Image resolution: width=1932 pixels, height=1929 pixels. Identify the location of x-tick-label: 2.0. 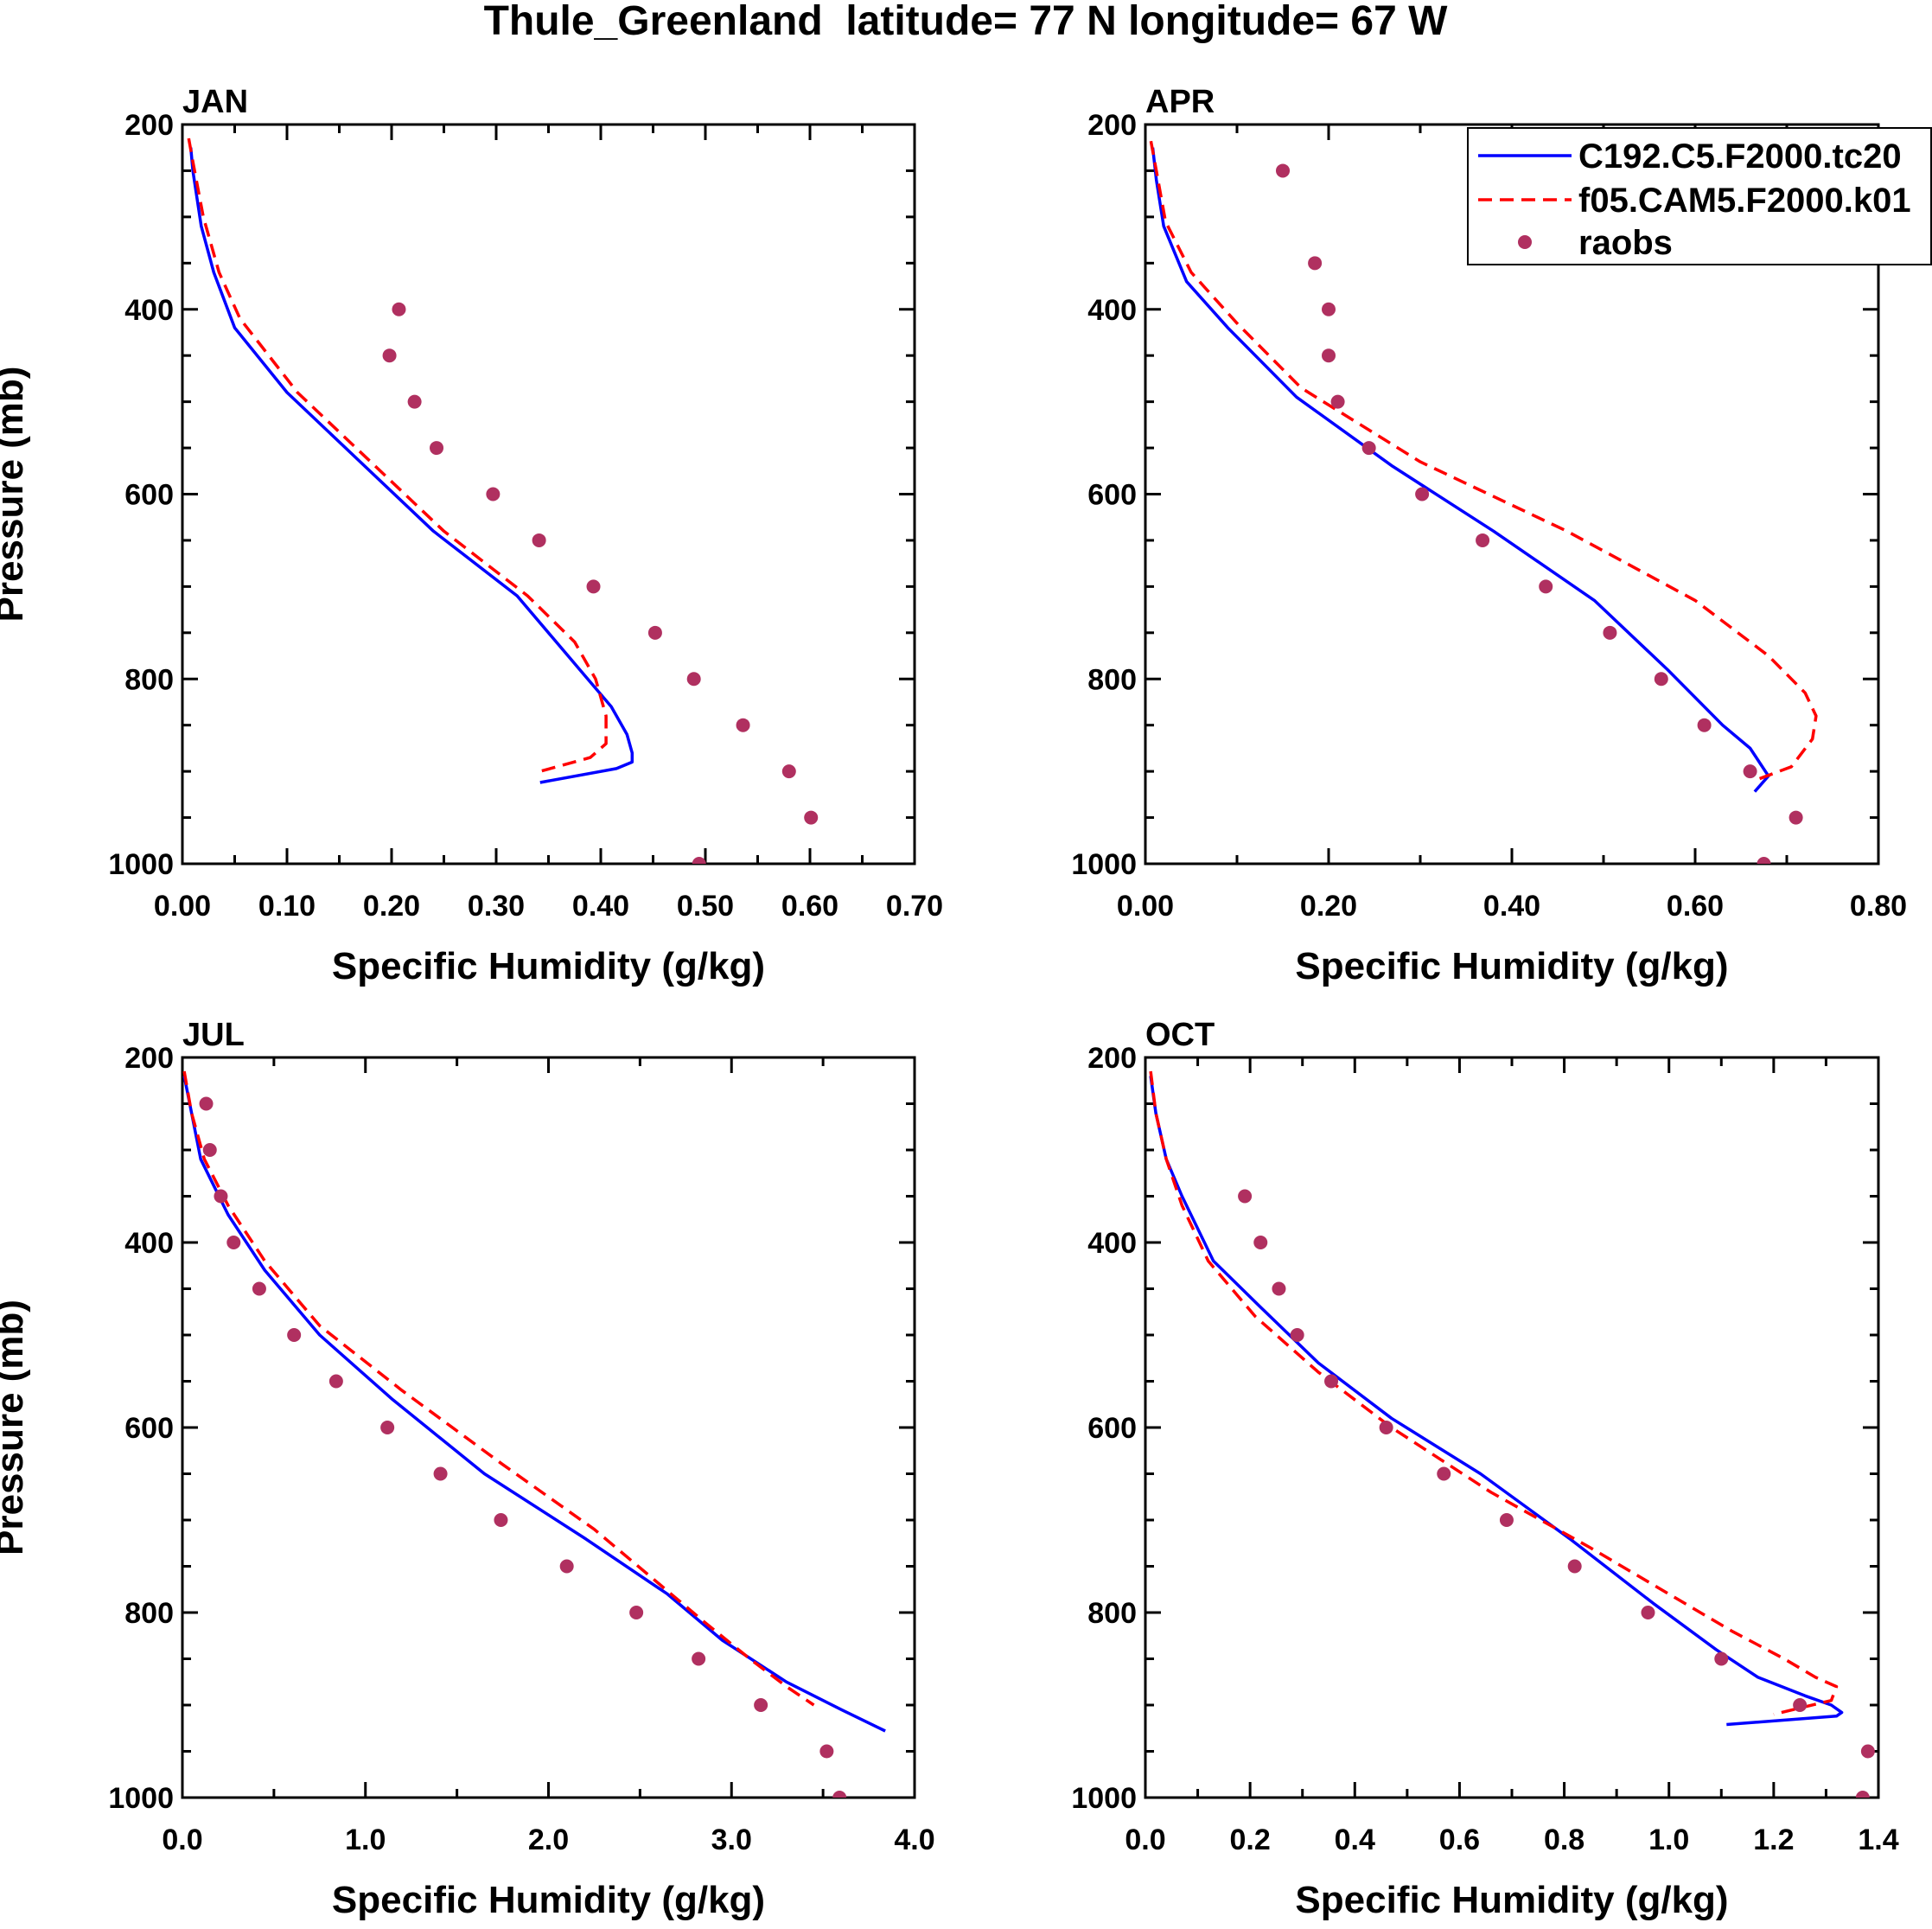
(548, 1840).